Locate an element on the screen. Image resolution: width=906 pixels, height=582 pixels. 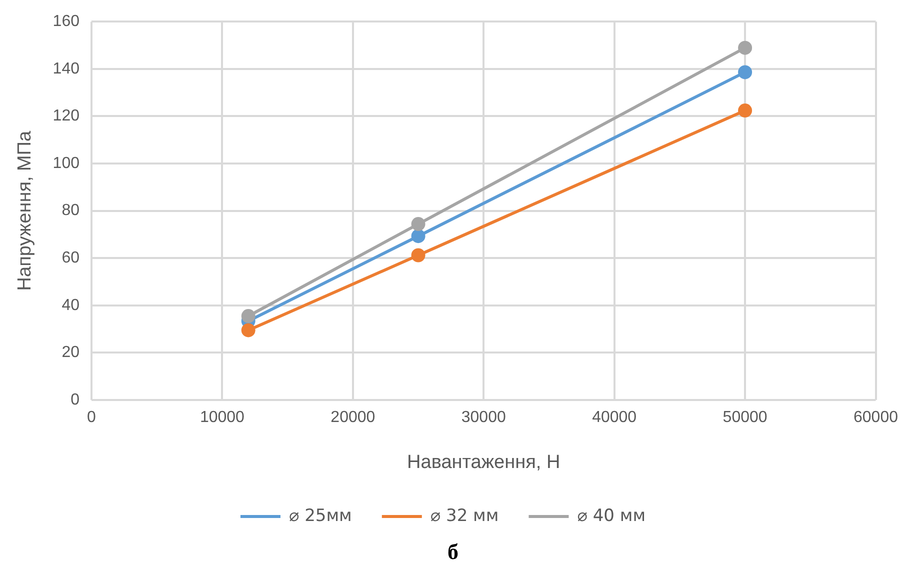
x-tick-label: 60000 is located at coordinates (876, 417).